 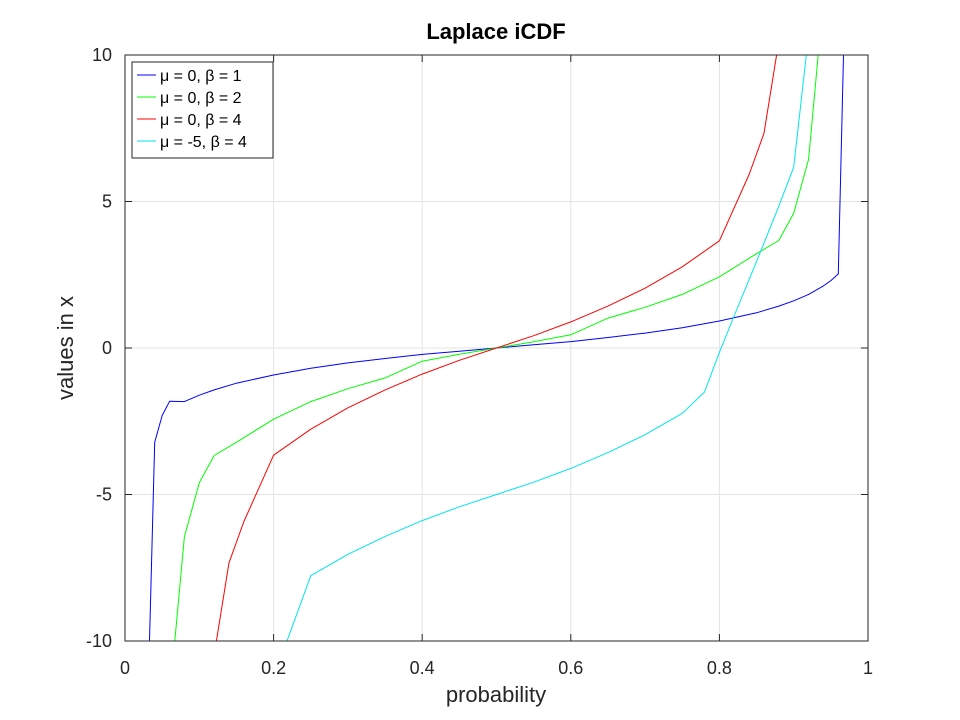 What do you see at coordinates (107, 348) in the screenshot?
I see `y-tick-label: 0` at bounding box center [107, 348].